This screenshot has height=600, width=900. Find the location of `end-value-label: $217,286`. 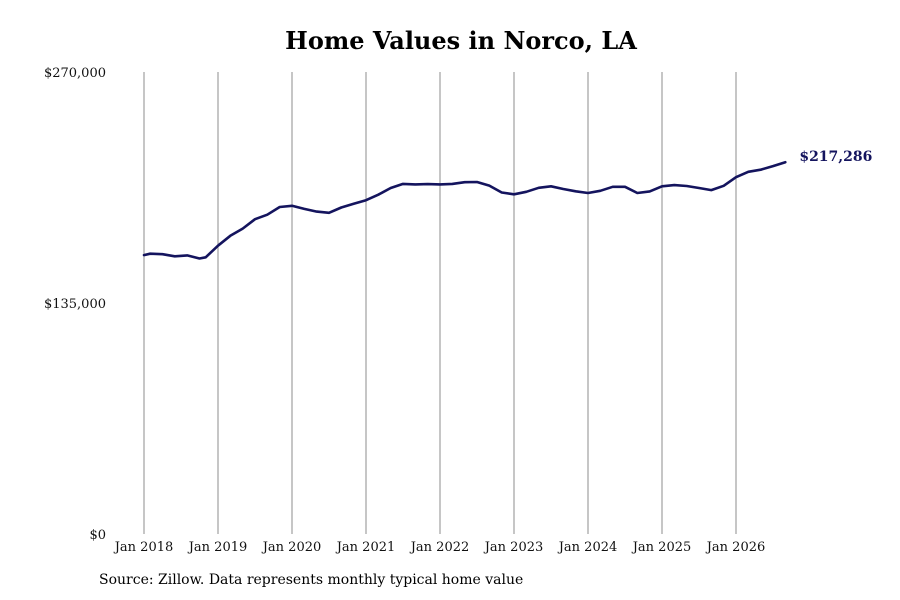

end-value-label: $217,286 is located at coordinates (835, 157).